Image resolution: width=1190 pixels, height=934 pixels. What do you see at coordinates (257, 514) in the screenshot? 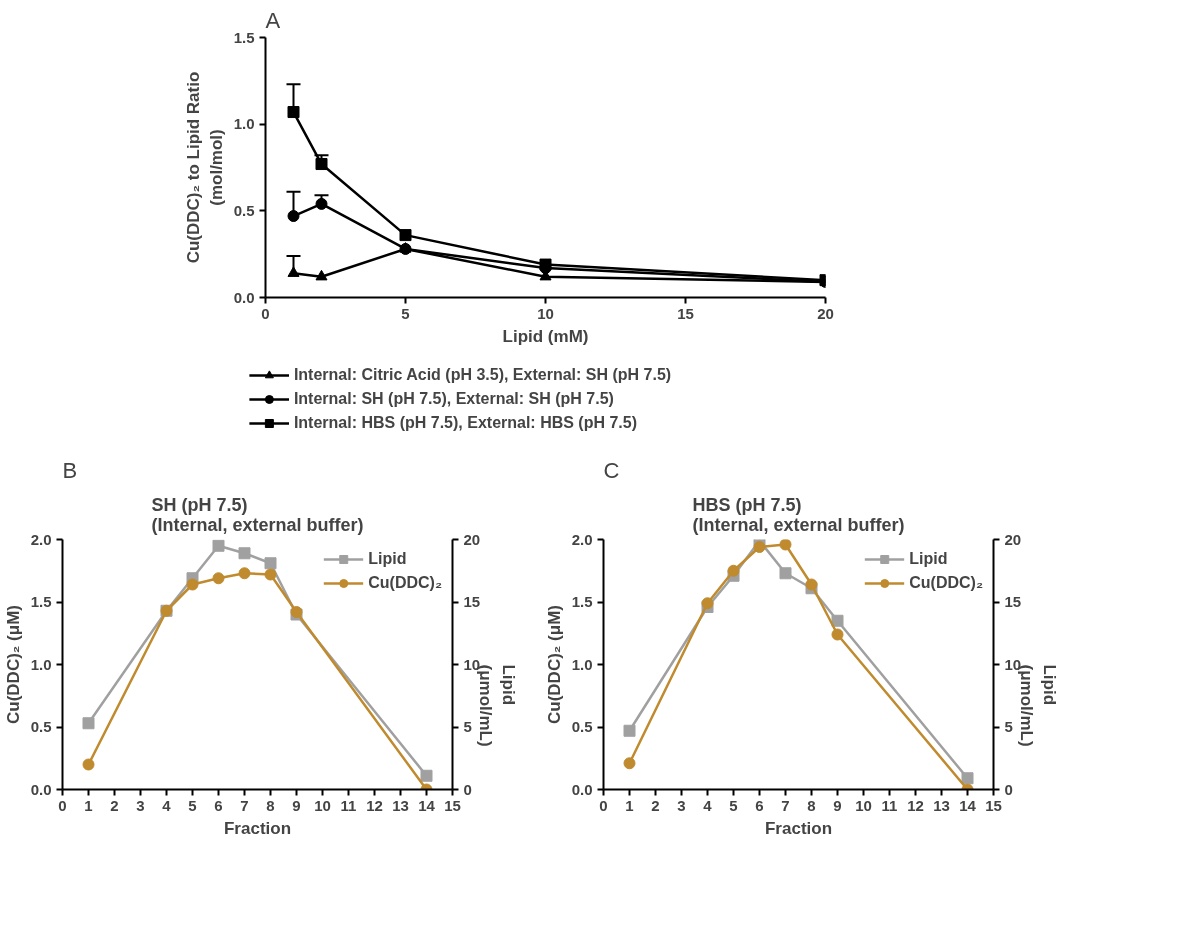
I see `chart-title: SH (pH 7.5) (Internal, external buffer)` at bounding box center [257, 514].